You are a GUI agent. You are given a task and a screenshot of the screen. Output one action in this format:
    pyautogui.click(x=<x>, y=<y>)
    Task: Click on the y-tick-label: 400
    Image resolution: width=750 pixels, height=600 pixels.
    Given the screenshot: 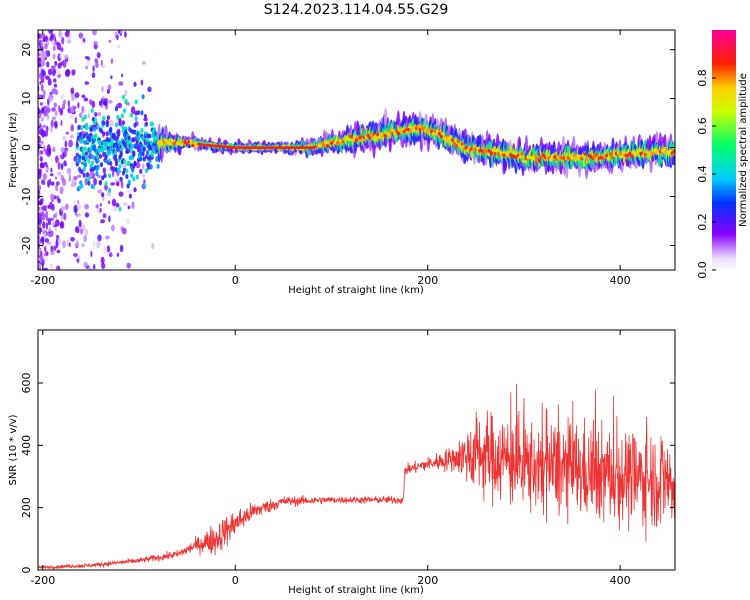 What is the action you would take?
    pyautogui.click(x=26, y=445)
    